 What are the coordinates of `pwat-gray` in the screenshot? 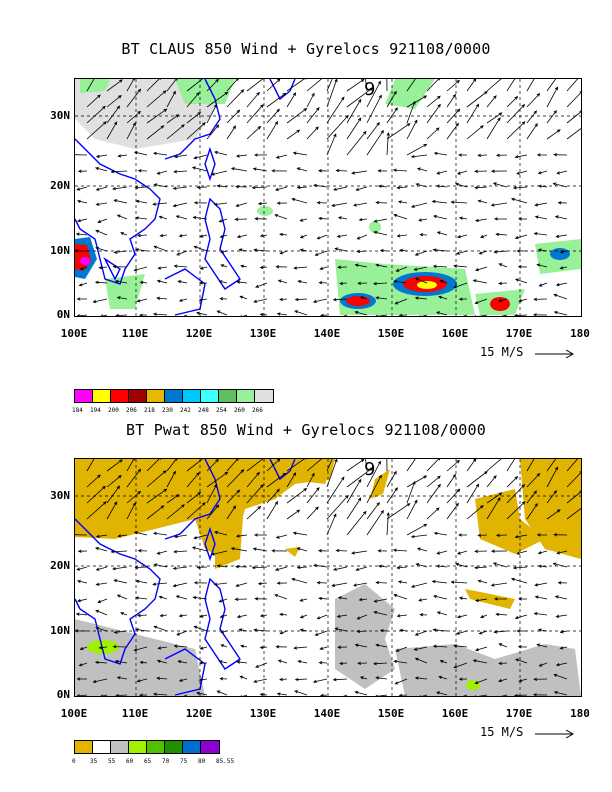 It's located at (488, 670).